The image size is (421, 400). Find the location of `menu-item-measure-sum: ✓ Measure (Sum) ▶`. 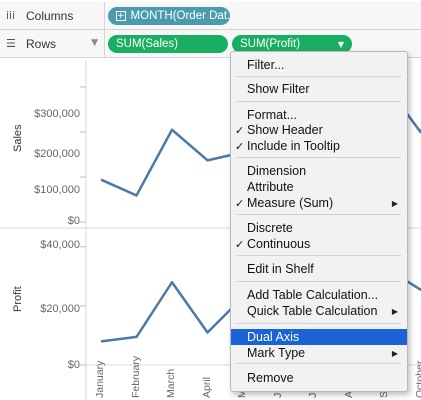

menu-item-measure-sum: ✓ Measure (Sum) ▶ is located at coordinates (319, 203).